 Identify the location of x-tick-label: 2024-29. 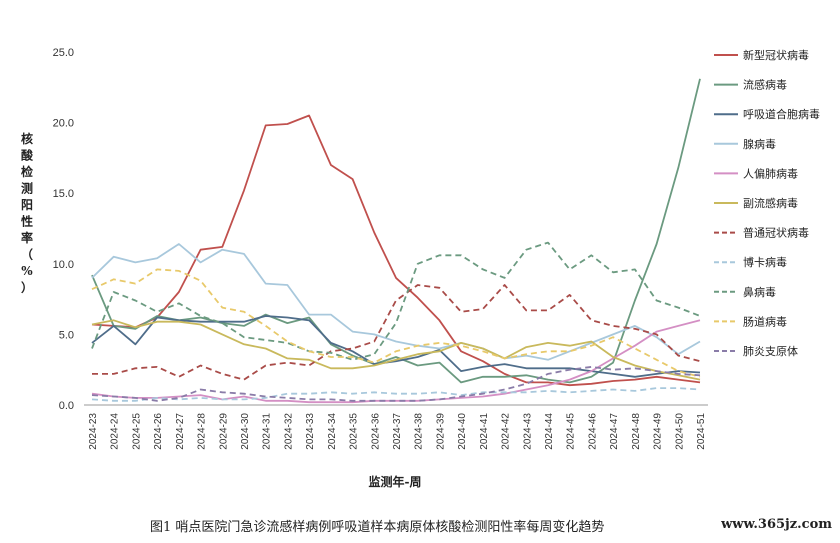
(223, 431).